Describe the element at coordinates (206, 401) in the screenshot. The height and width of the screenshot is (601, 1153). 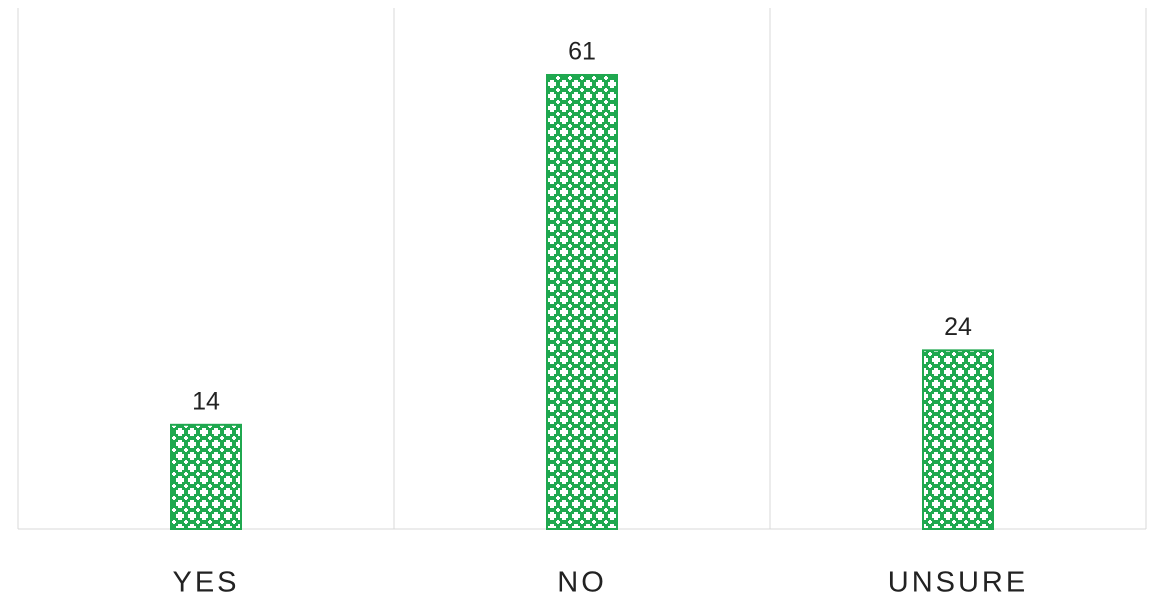
I see `data-label: 14` at that location.